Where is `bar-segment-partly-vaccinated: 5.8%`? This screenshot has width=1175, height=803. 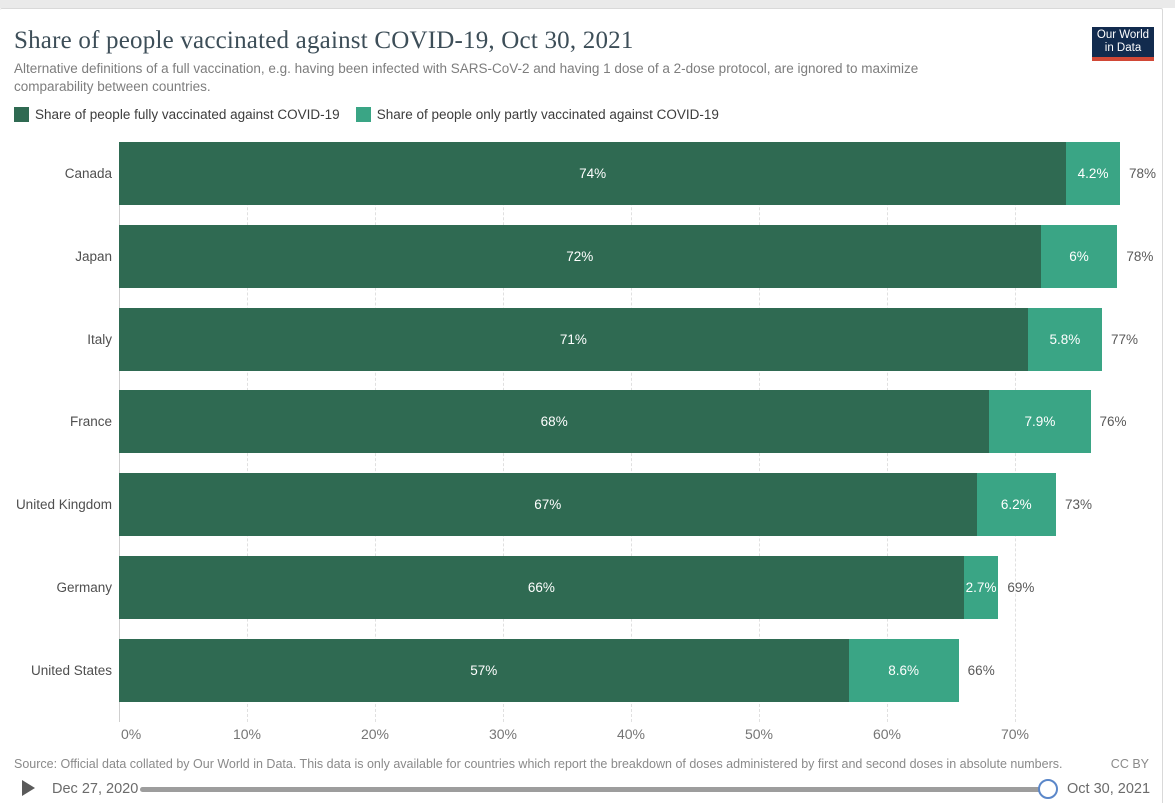 bar-segment-partly-vaccinated: 5.8% is located at coordinates (1065, 339).